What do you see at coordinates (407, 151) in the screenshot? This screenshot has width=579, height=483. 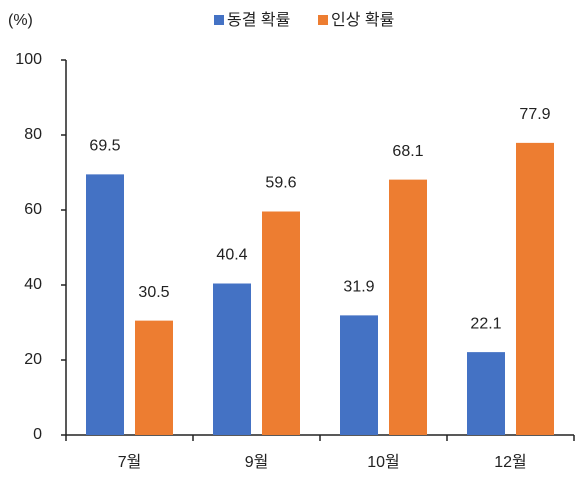 I see `data-label: 68.1` at bounding box center [407, 151].